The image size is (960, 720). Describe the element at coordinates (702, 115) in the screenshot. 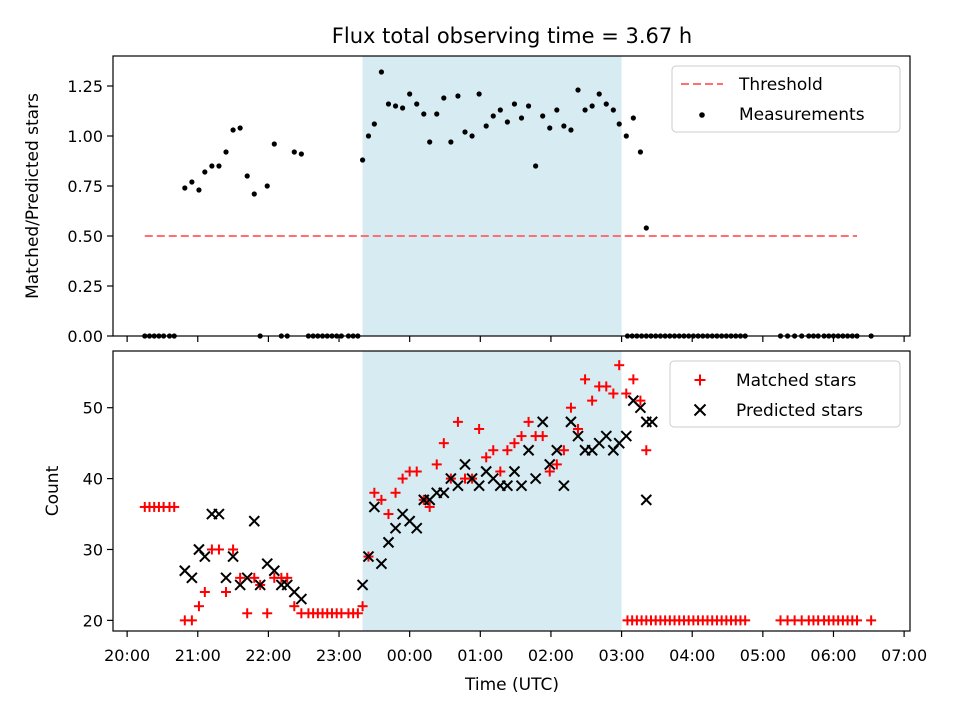

I see `legend-measurements-swatch` at that location.